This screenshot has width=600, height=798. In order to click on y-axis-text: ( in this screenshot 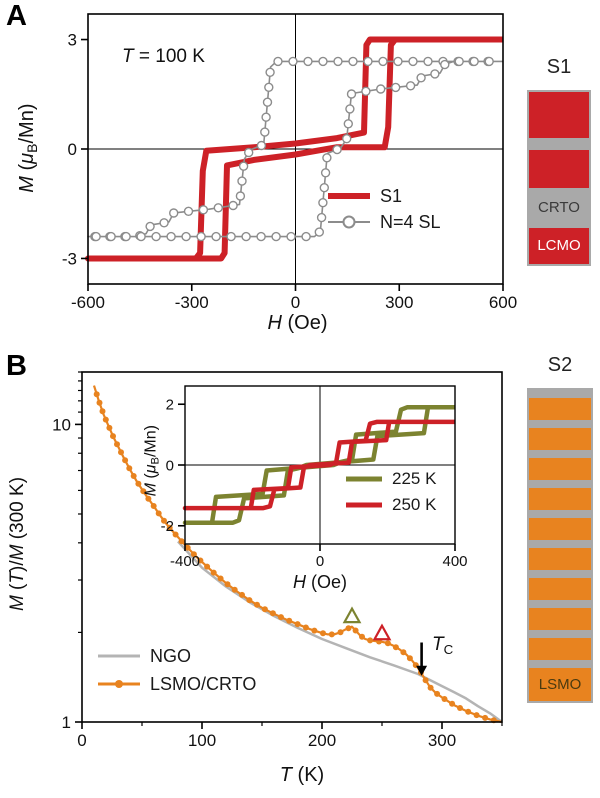, I will do `click(26, 170)`.